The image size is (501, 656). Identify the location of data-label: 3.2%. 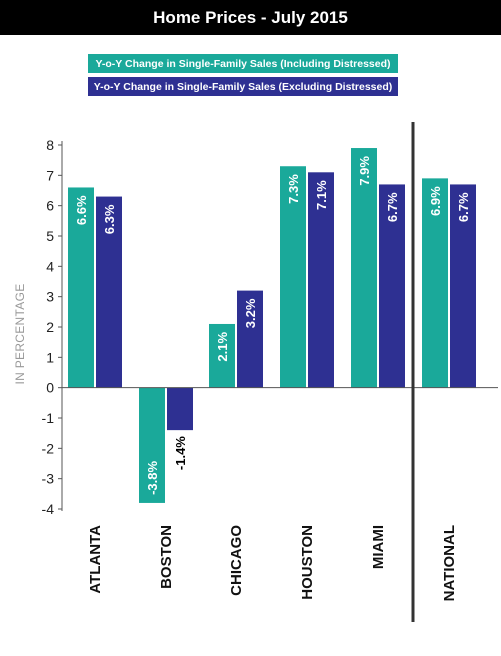
(250, 313).